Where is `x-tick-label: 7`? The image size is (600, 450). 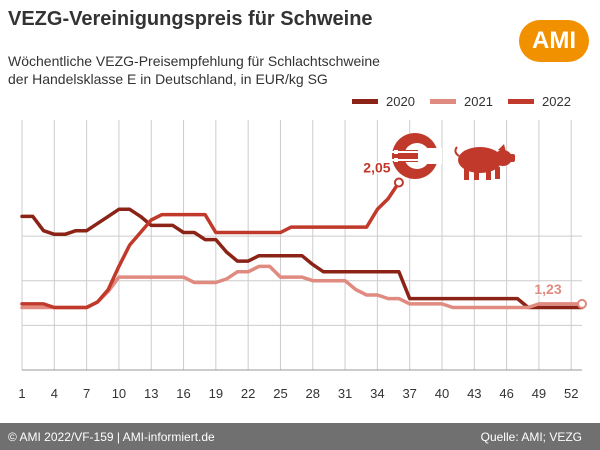 x-tick-label: 7 is located at coordinates (86, 393).